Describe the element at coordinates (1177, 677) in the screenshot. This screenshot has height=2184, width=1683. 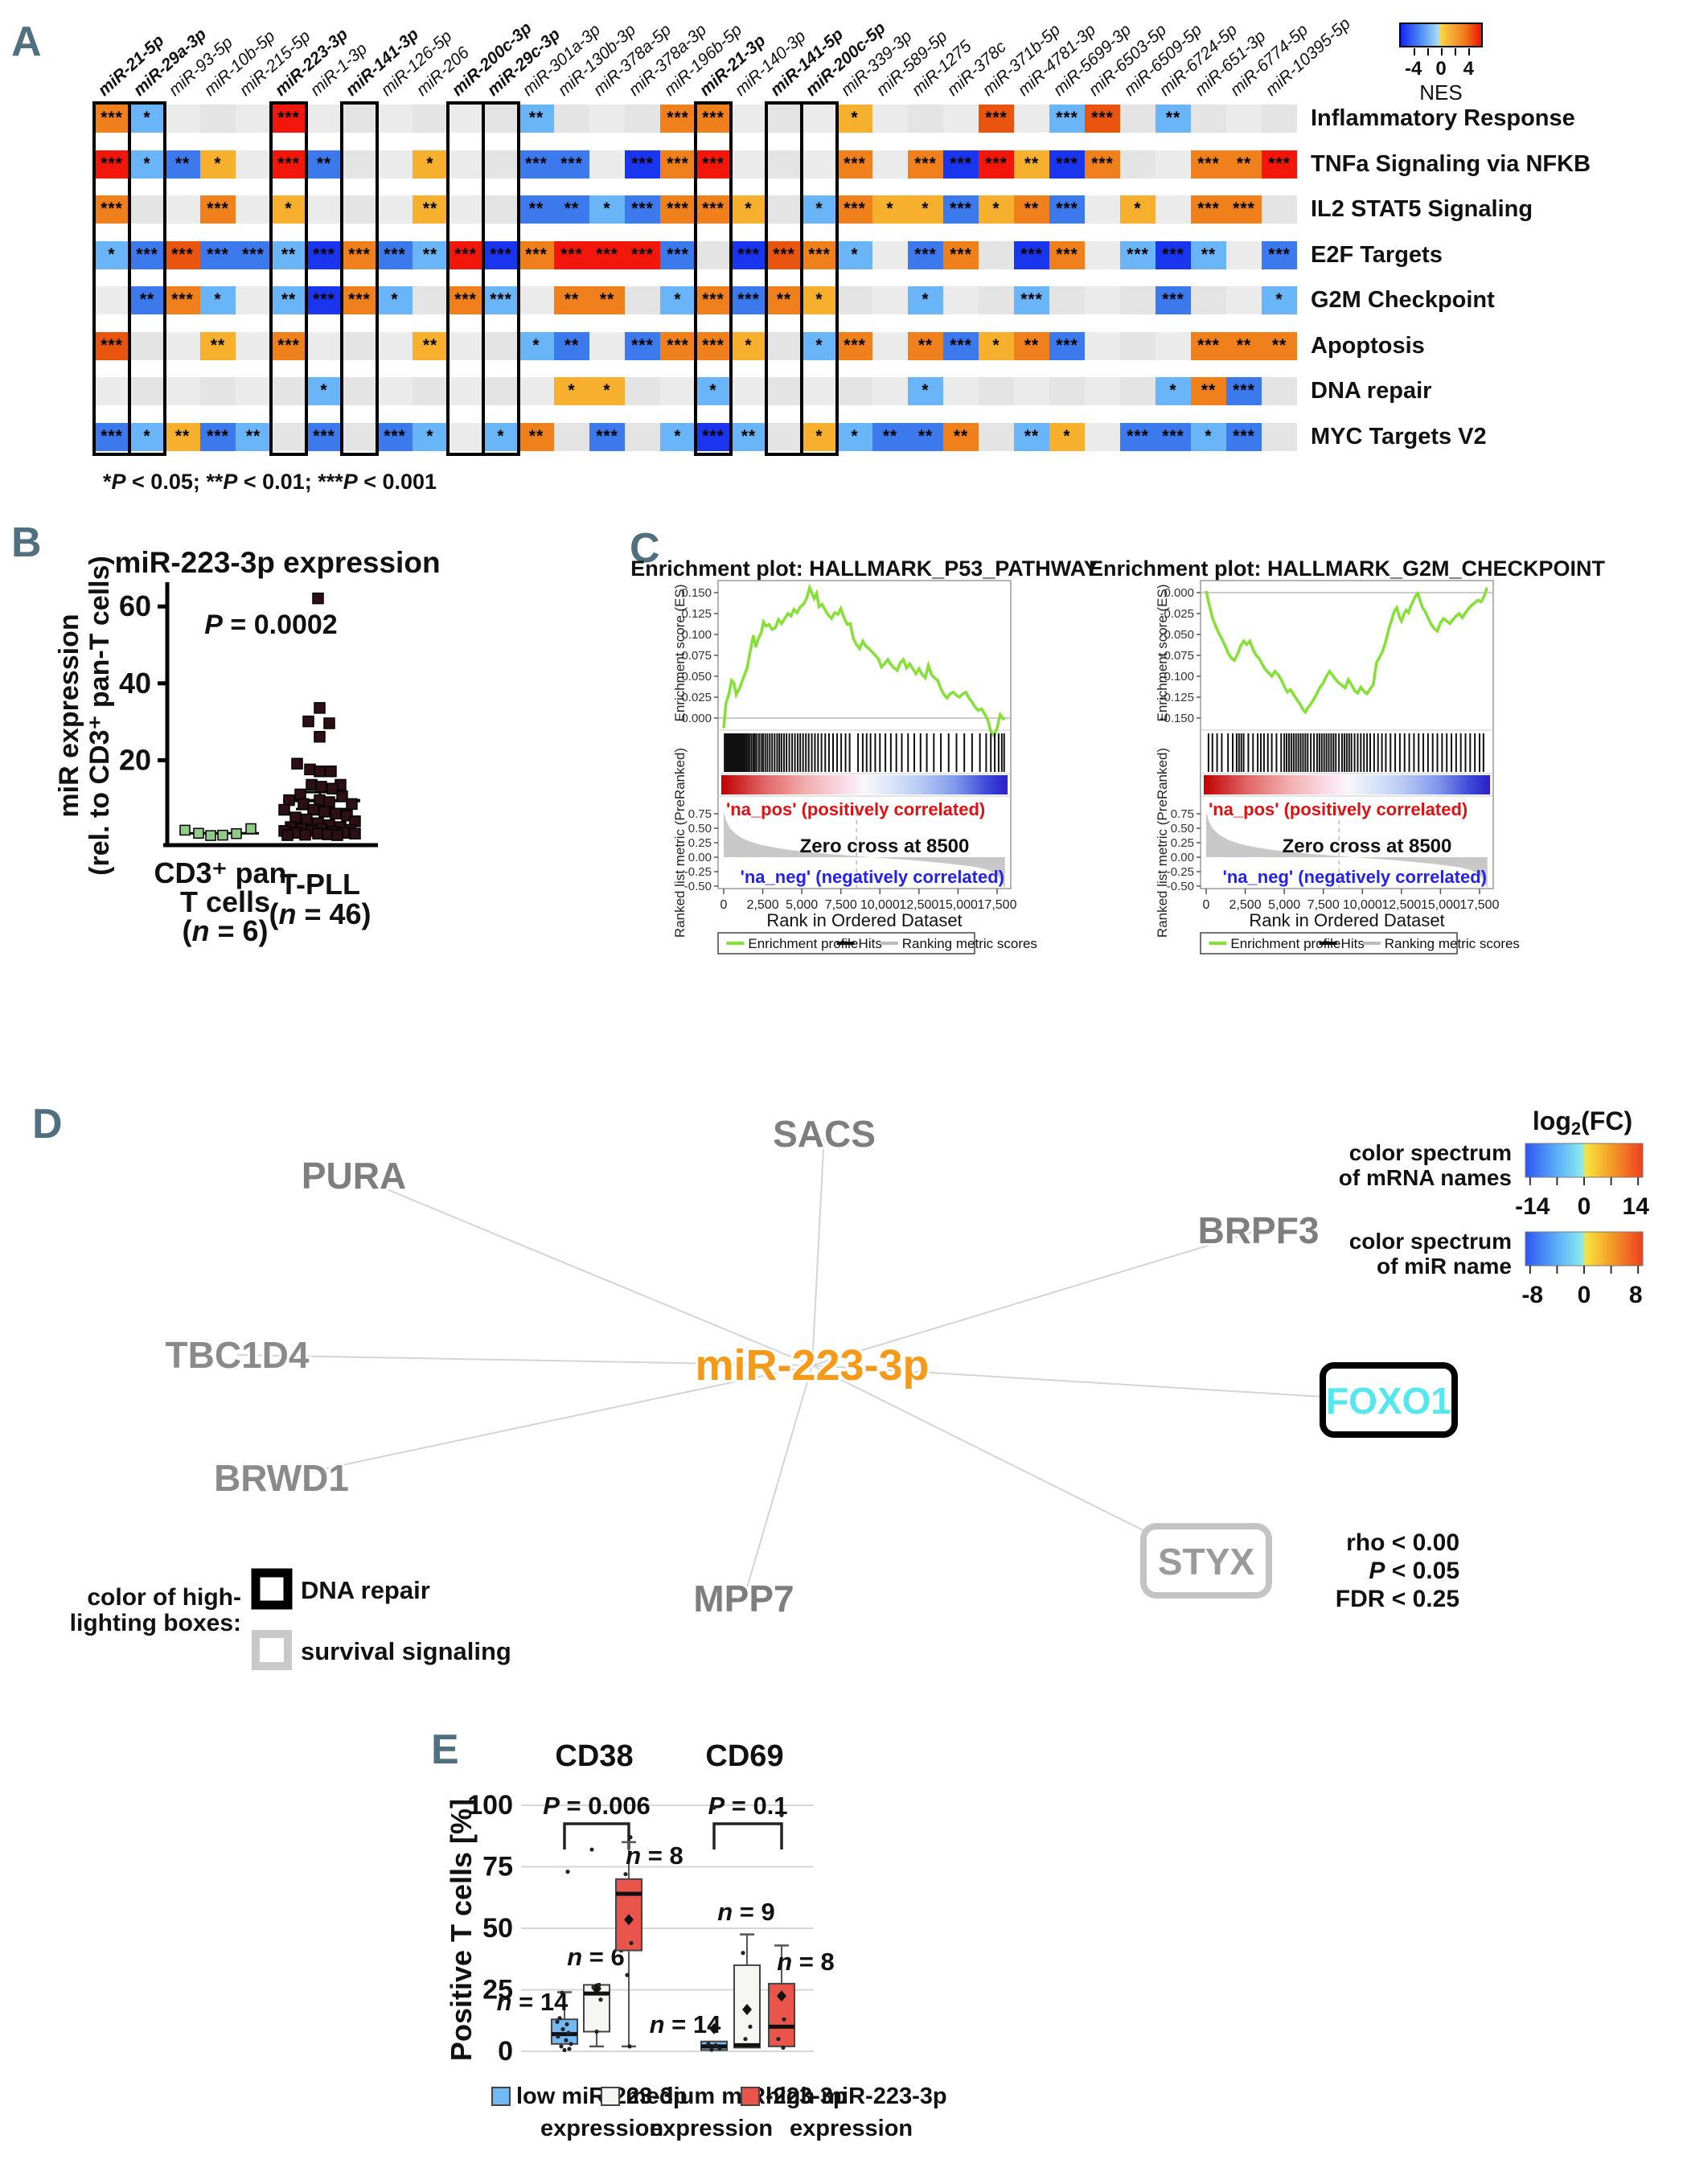
I see `es-tick-label: -0.100` at that location.